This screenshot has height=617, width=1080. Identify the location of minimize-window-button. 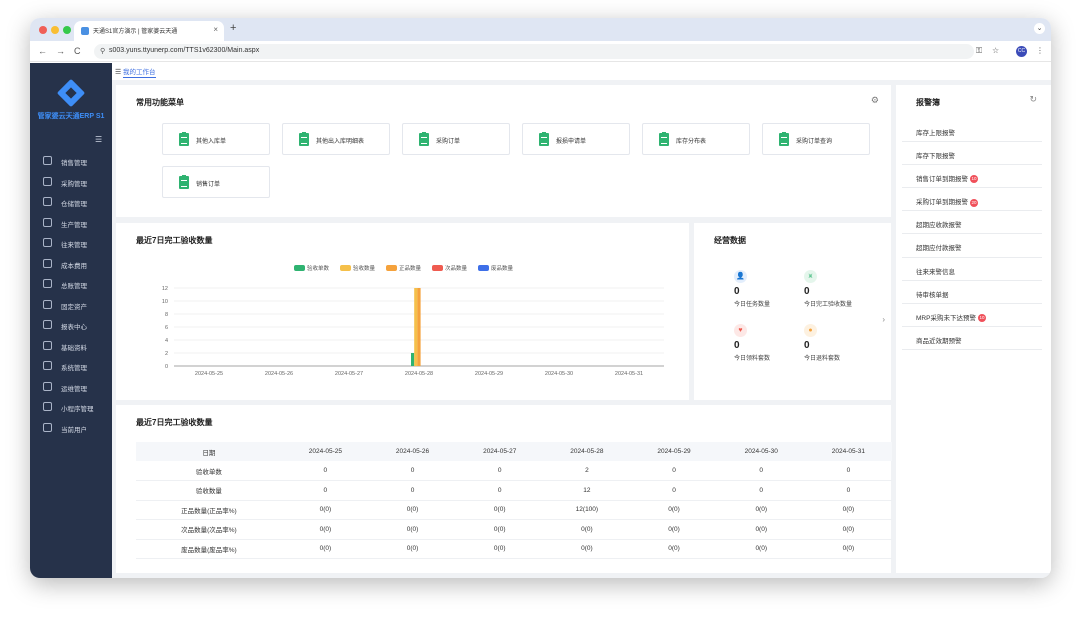
(55, 30).